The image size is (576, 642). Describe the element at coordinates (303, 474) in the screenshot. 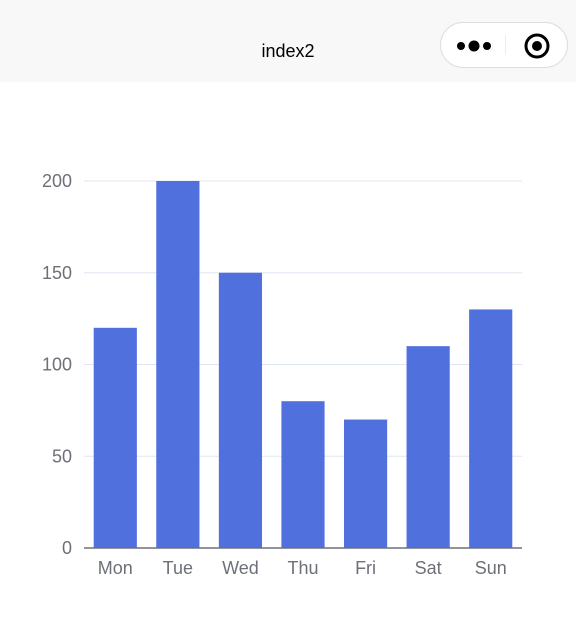

I see `bar-thu` at that location.